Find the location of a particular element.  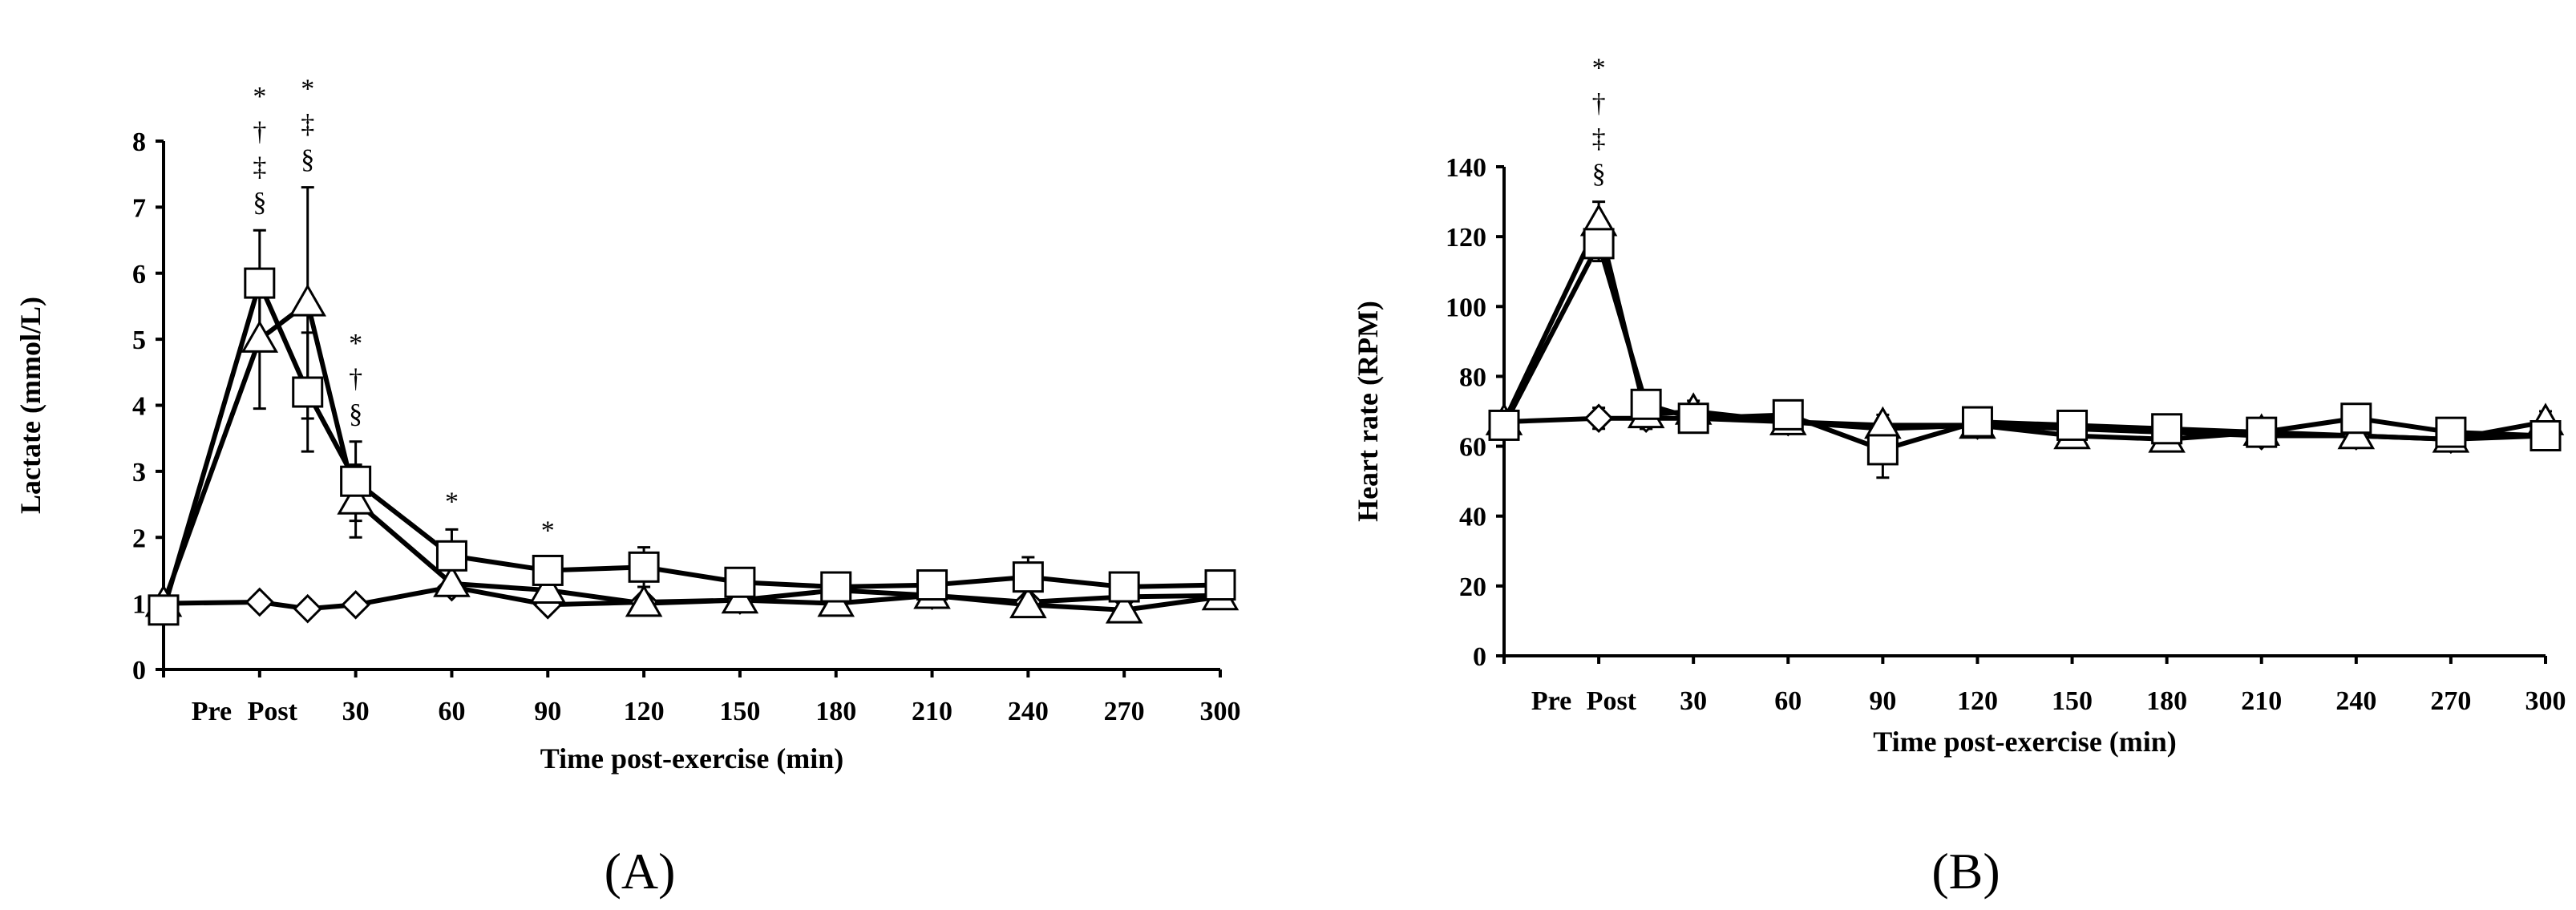

y-tick-label: 40 is located at coordinates (1472, 517).